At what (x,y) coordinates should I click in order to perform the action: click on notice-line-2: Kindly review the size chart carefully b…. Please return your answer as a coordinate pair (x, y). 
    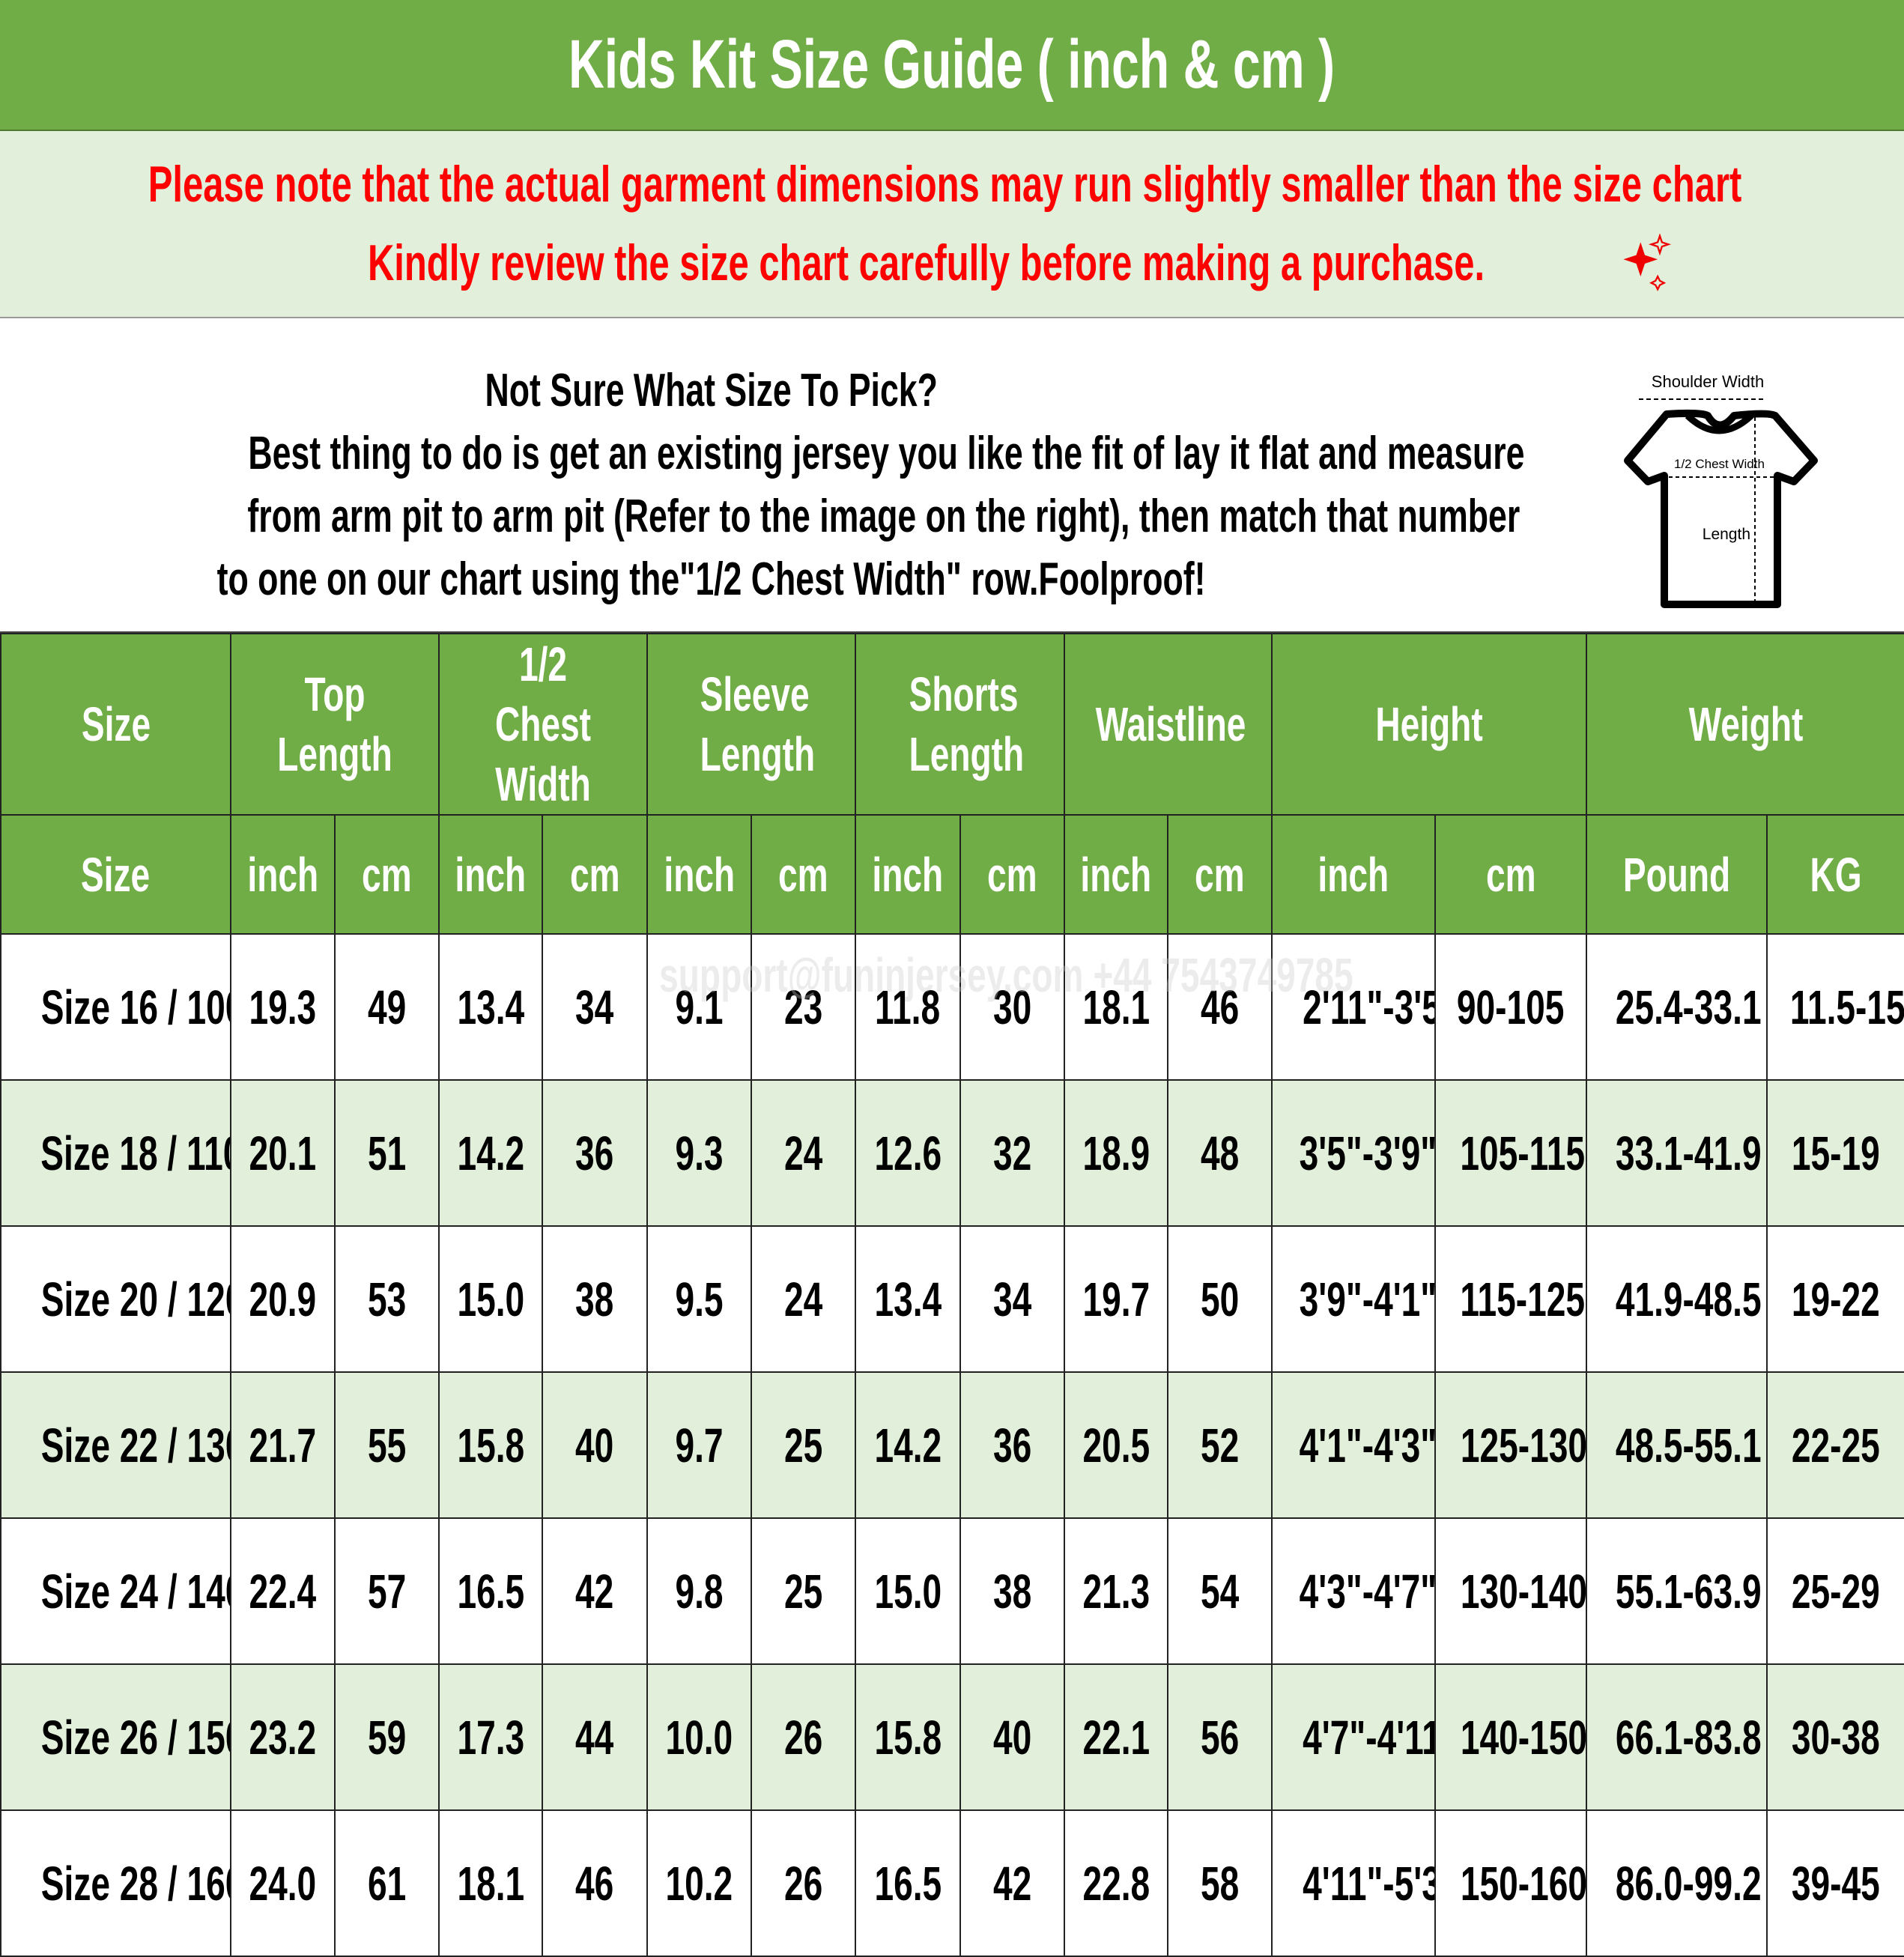
    Looking at the image, I should click on (926, 262).